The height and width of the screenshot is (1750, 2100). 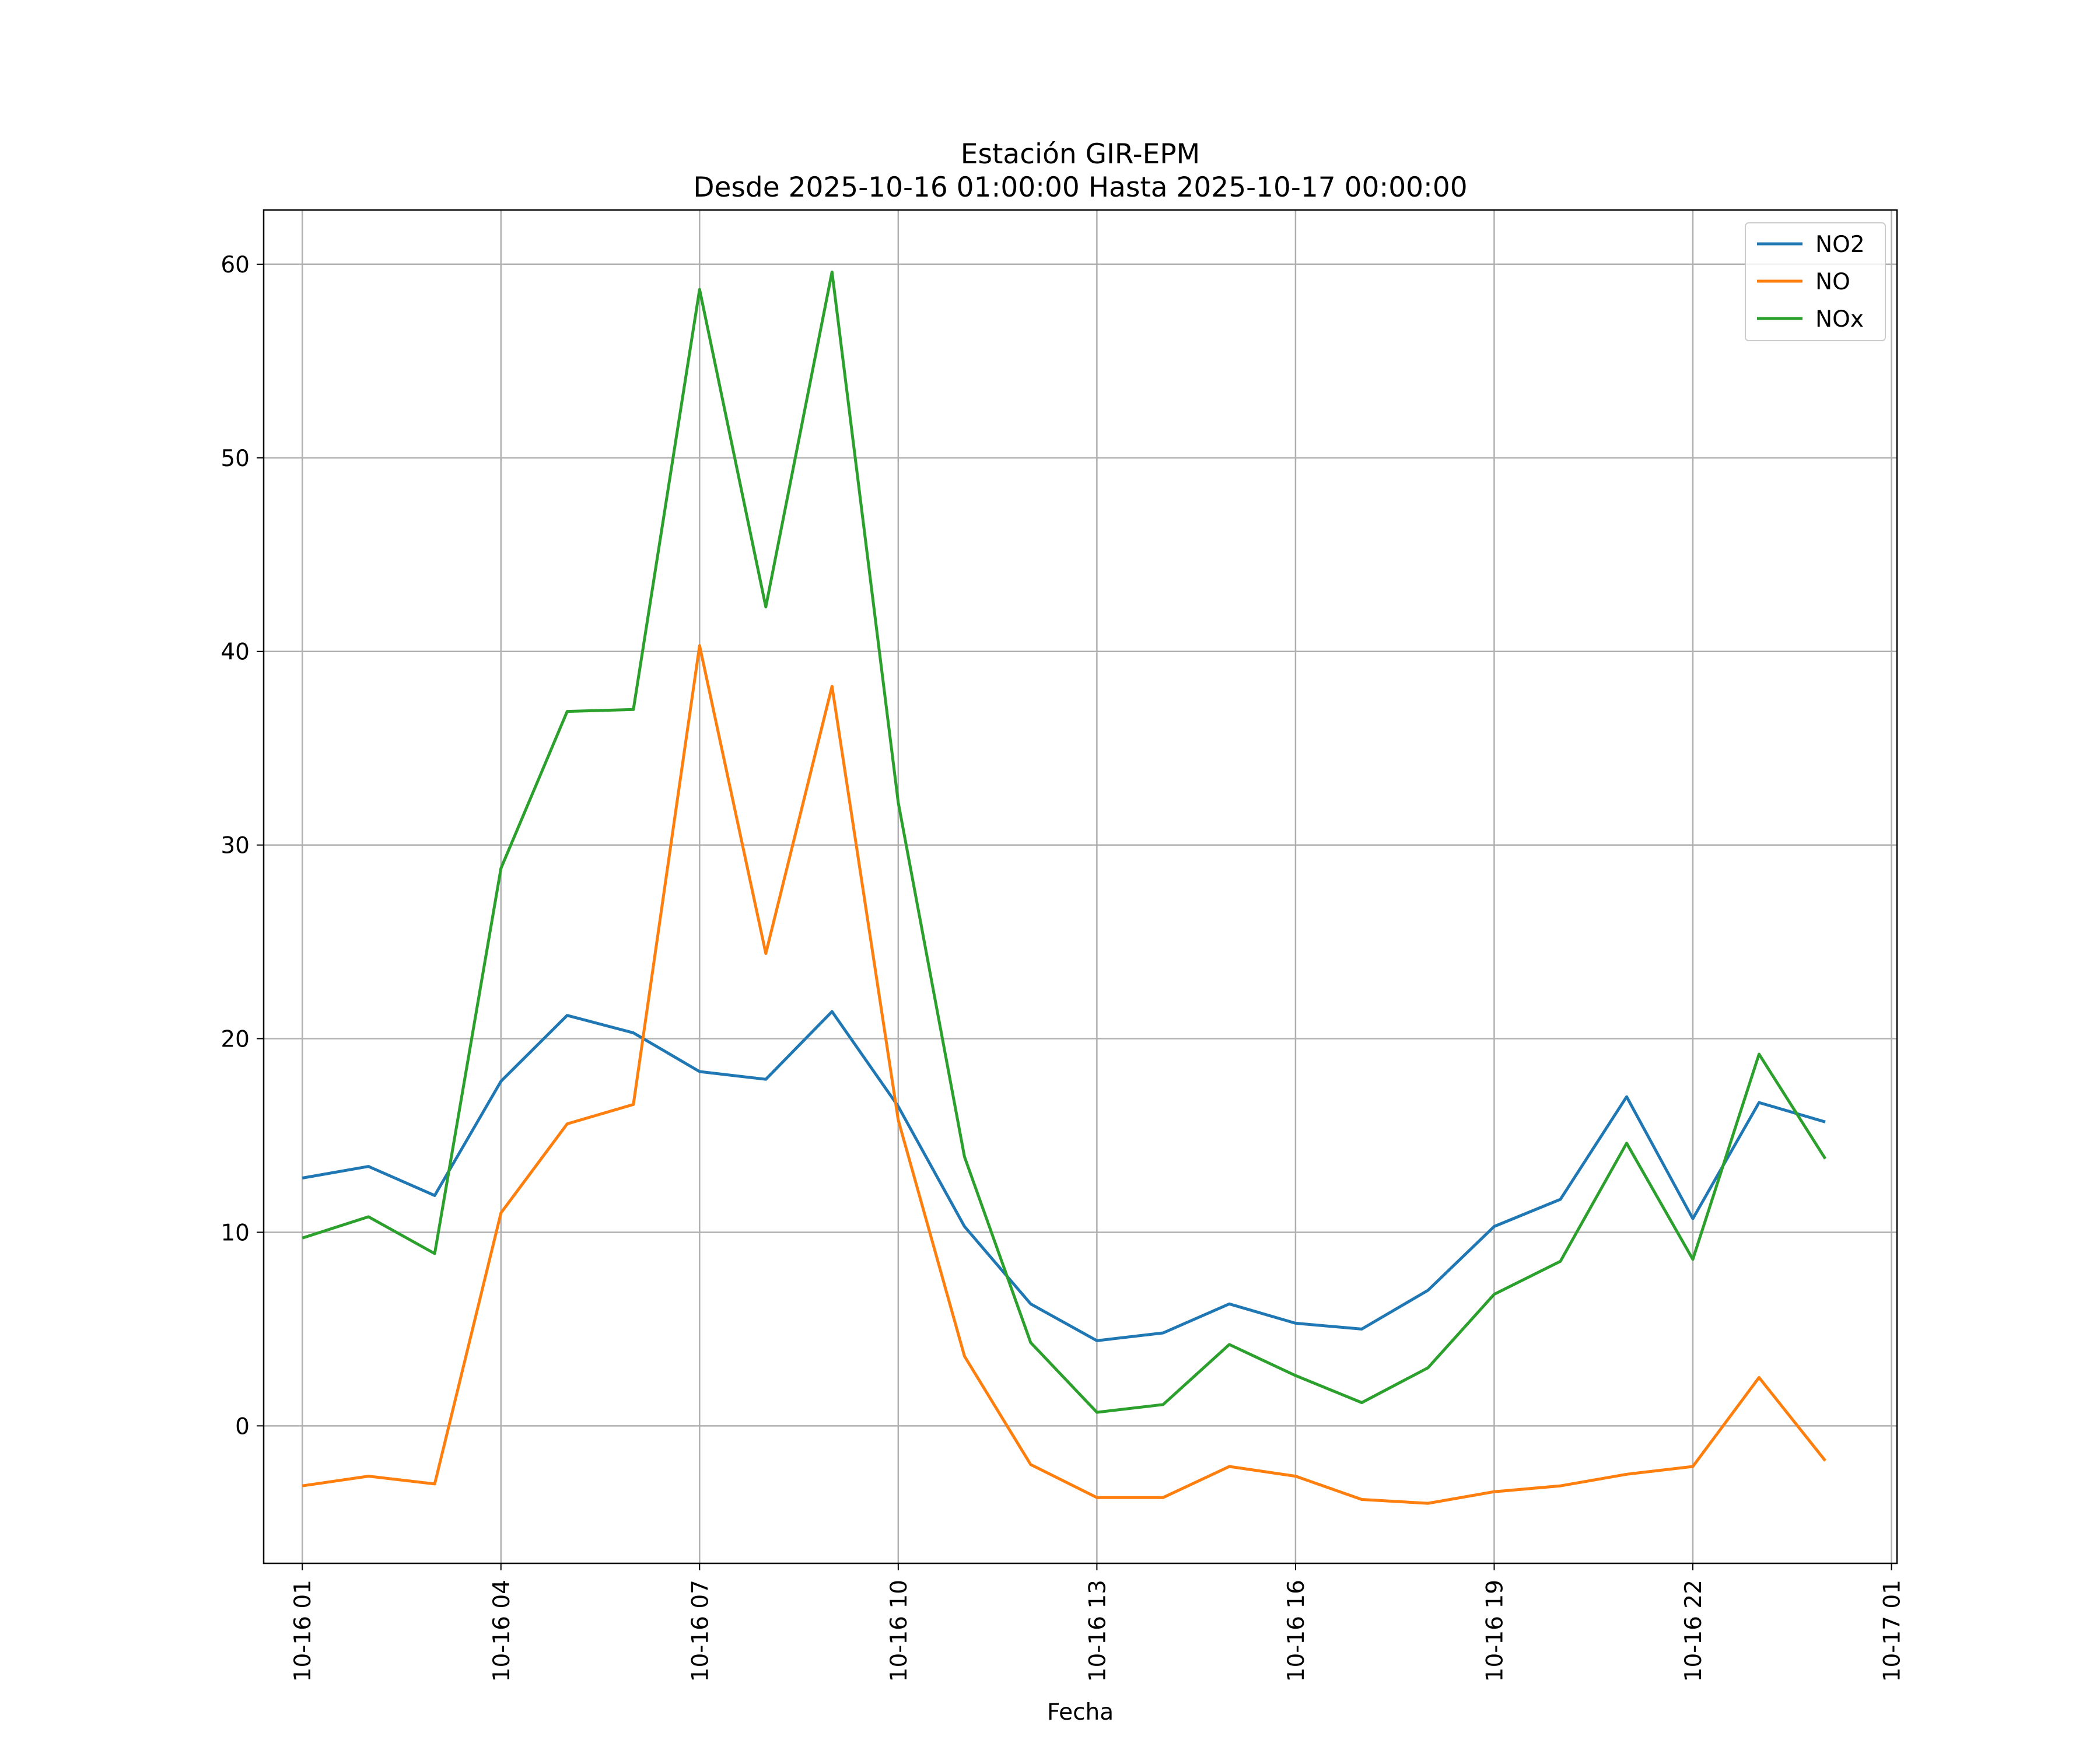 What do you see at coordinates (1064, 1176) in the screenshot?
I see `series-line-no2` at bounding box center [1064, 1176].